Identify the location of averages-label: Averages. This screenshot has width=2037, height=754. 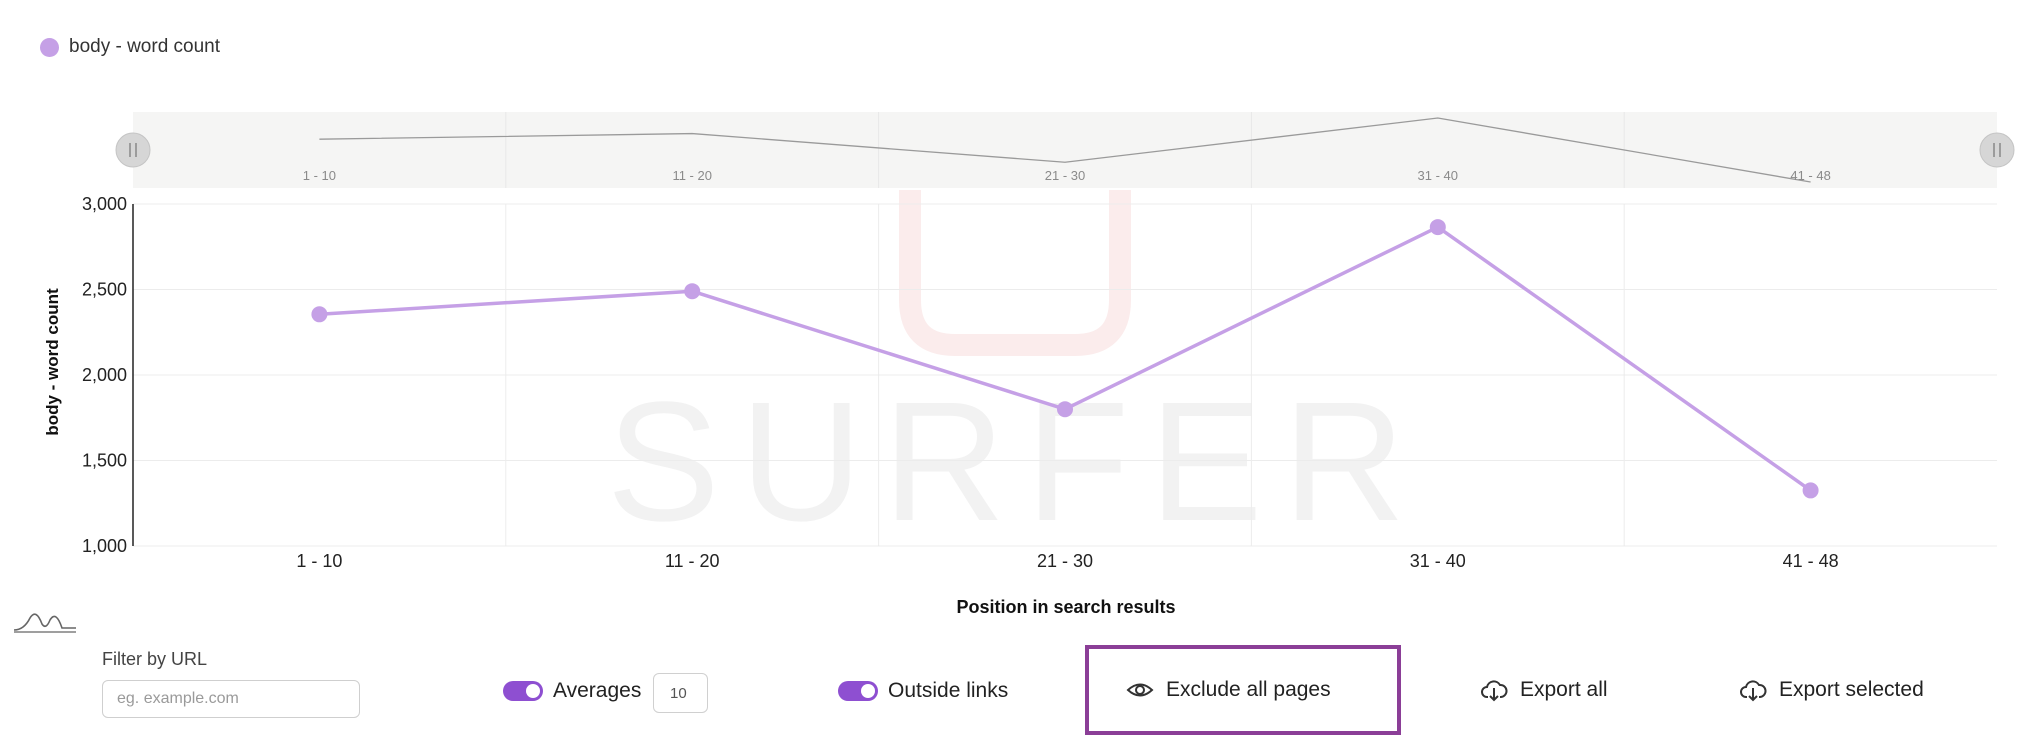
(597, 690).